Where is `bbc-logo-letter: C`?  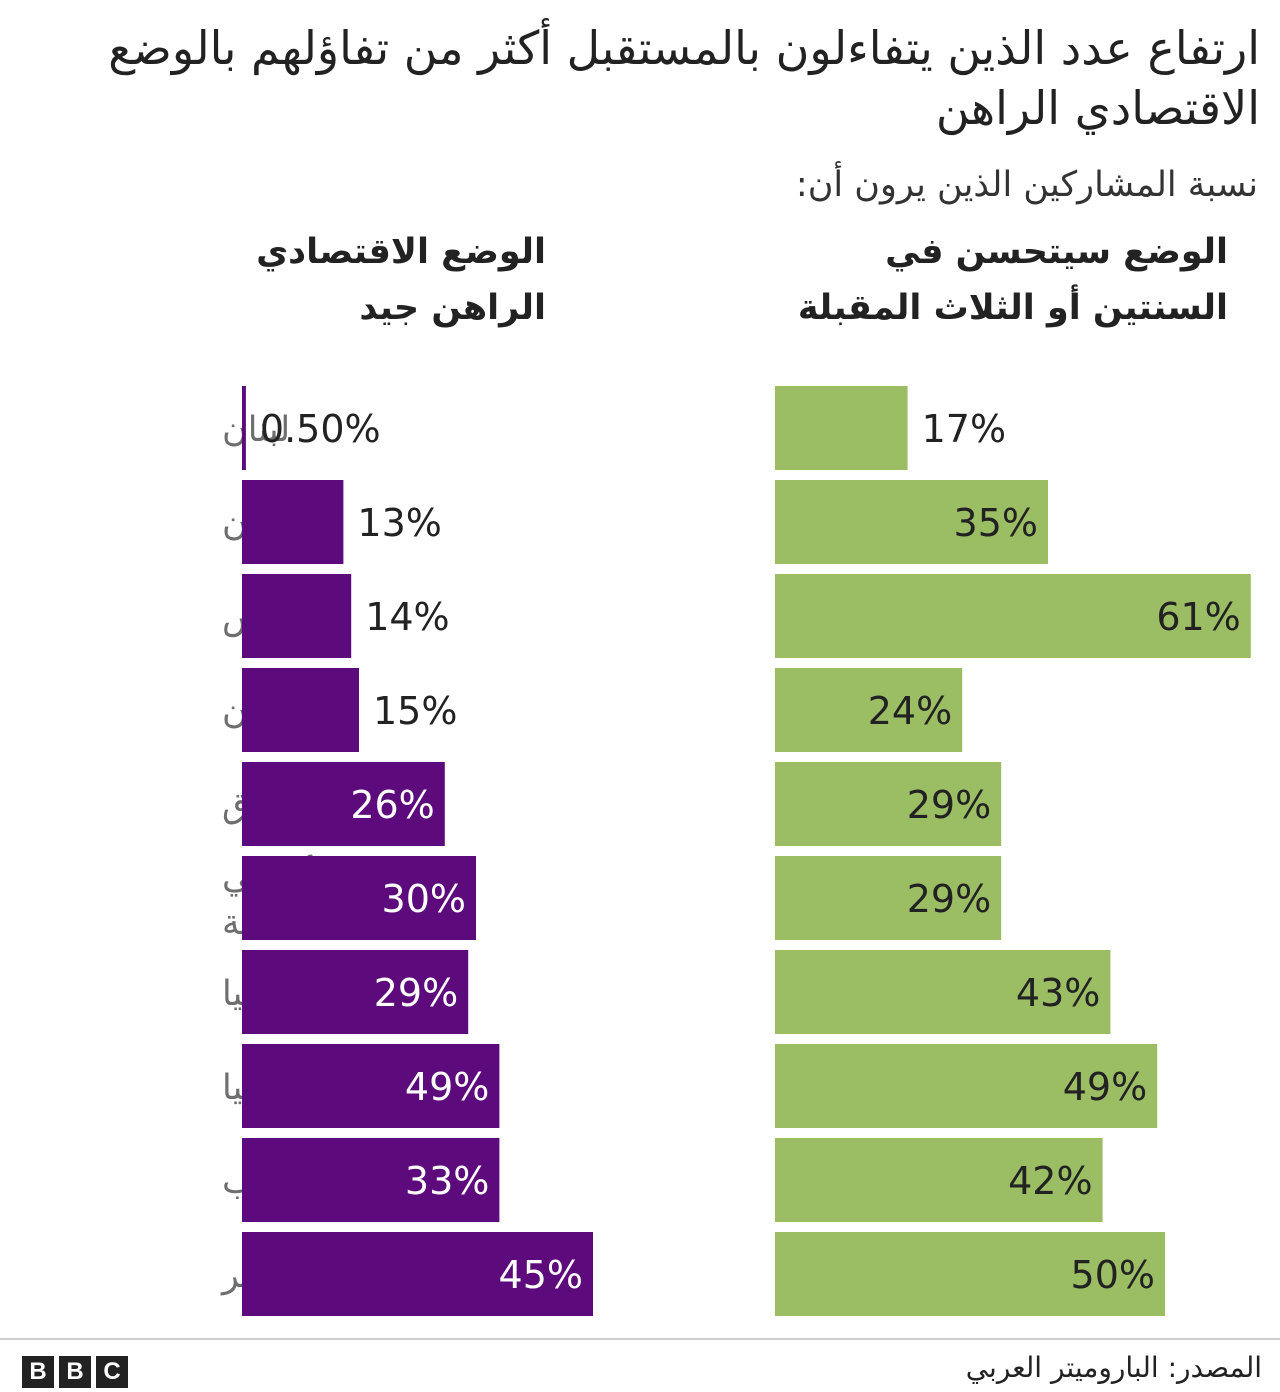
bbc-logo-letter: C is located at coordinates (112, 1372).